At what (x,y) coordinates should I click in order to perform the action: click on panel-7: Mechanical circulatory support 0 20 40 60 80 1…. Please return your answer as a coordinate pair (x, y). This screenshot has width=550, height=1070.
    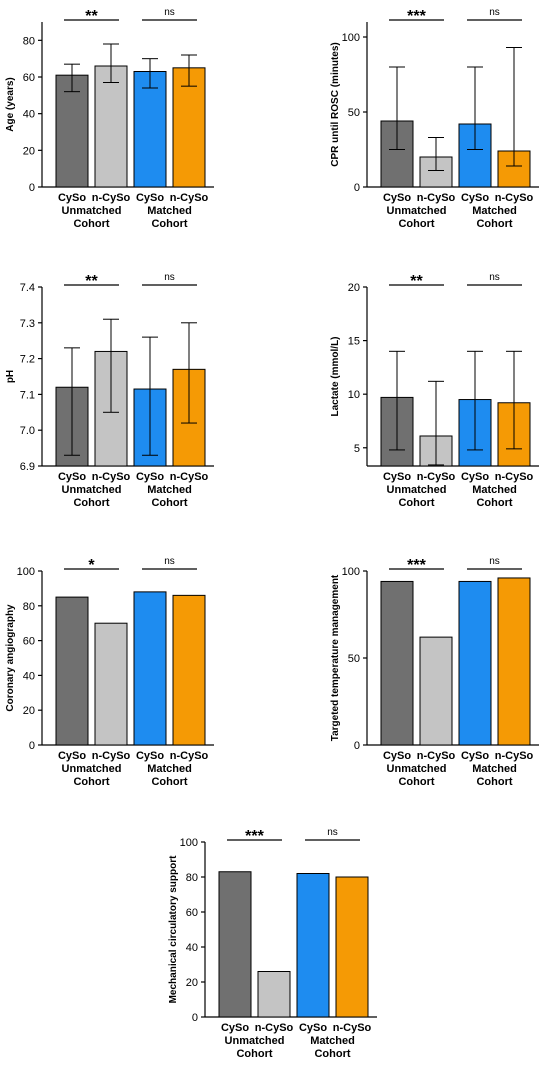
    Looking at the image, I should click on (272, 943).